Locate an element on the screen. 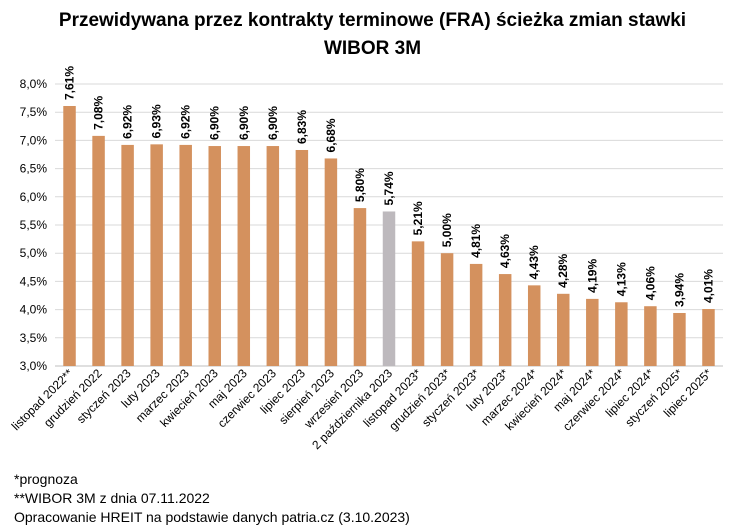 This screenshot has height=528, width=745. bar-value-label: 5,00% is located at coordinates (447, 230).